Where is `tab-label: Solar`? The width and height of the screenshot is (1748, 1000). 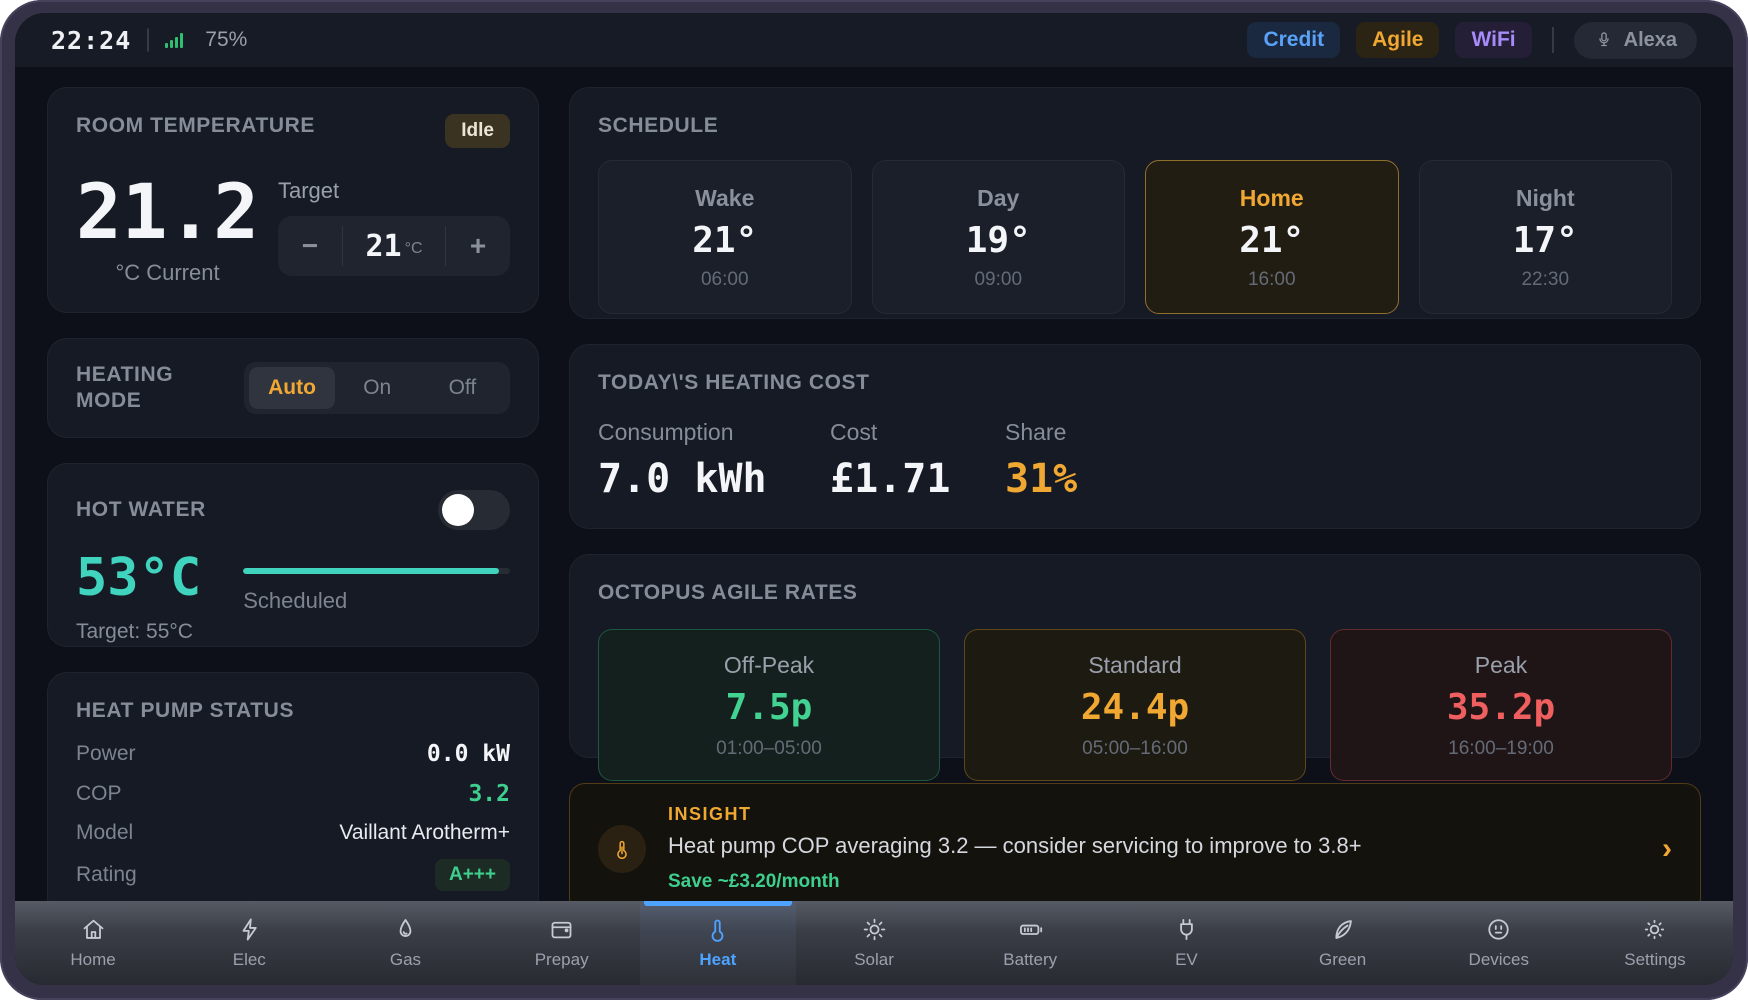 tab-label: Solar is located at coordinates (874, 959).